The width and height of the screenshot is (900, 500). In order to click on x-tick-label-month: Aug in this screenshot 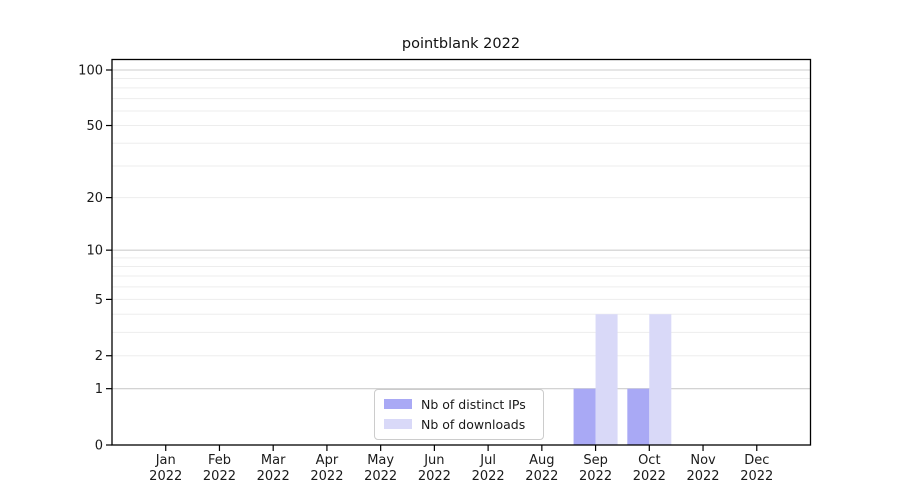, I will do `click(541, 460)`.